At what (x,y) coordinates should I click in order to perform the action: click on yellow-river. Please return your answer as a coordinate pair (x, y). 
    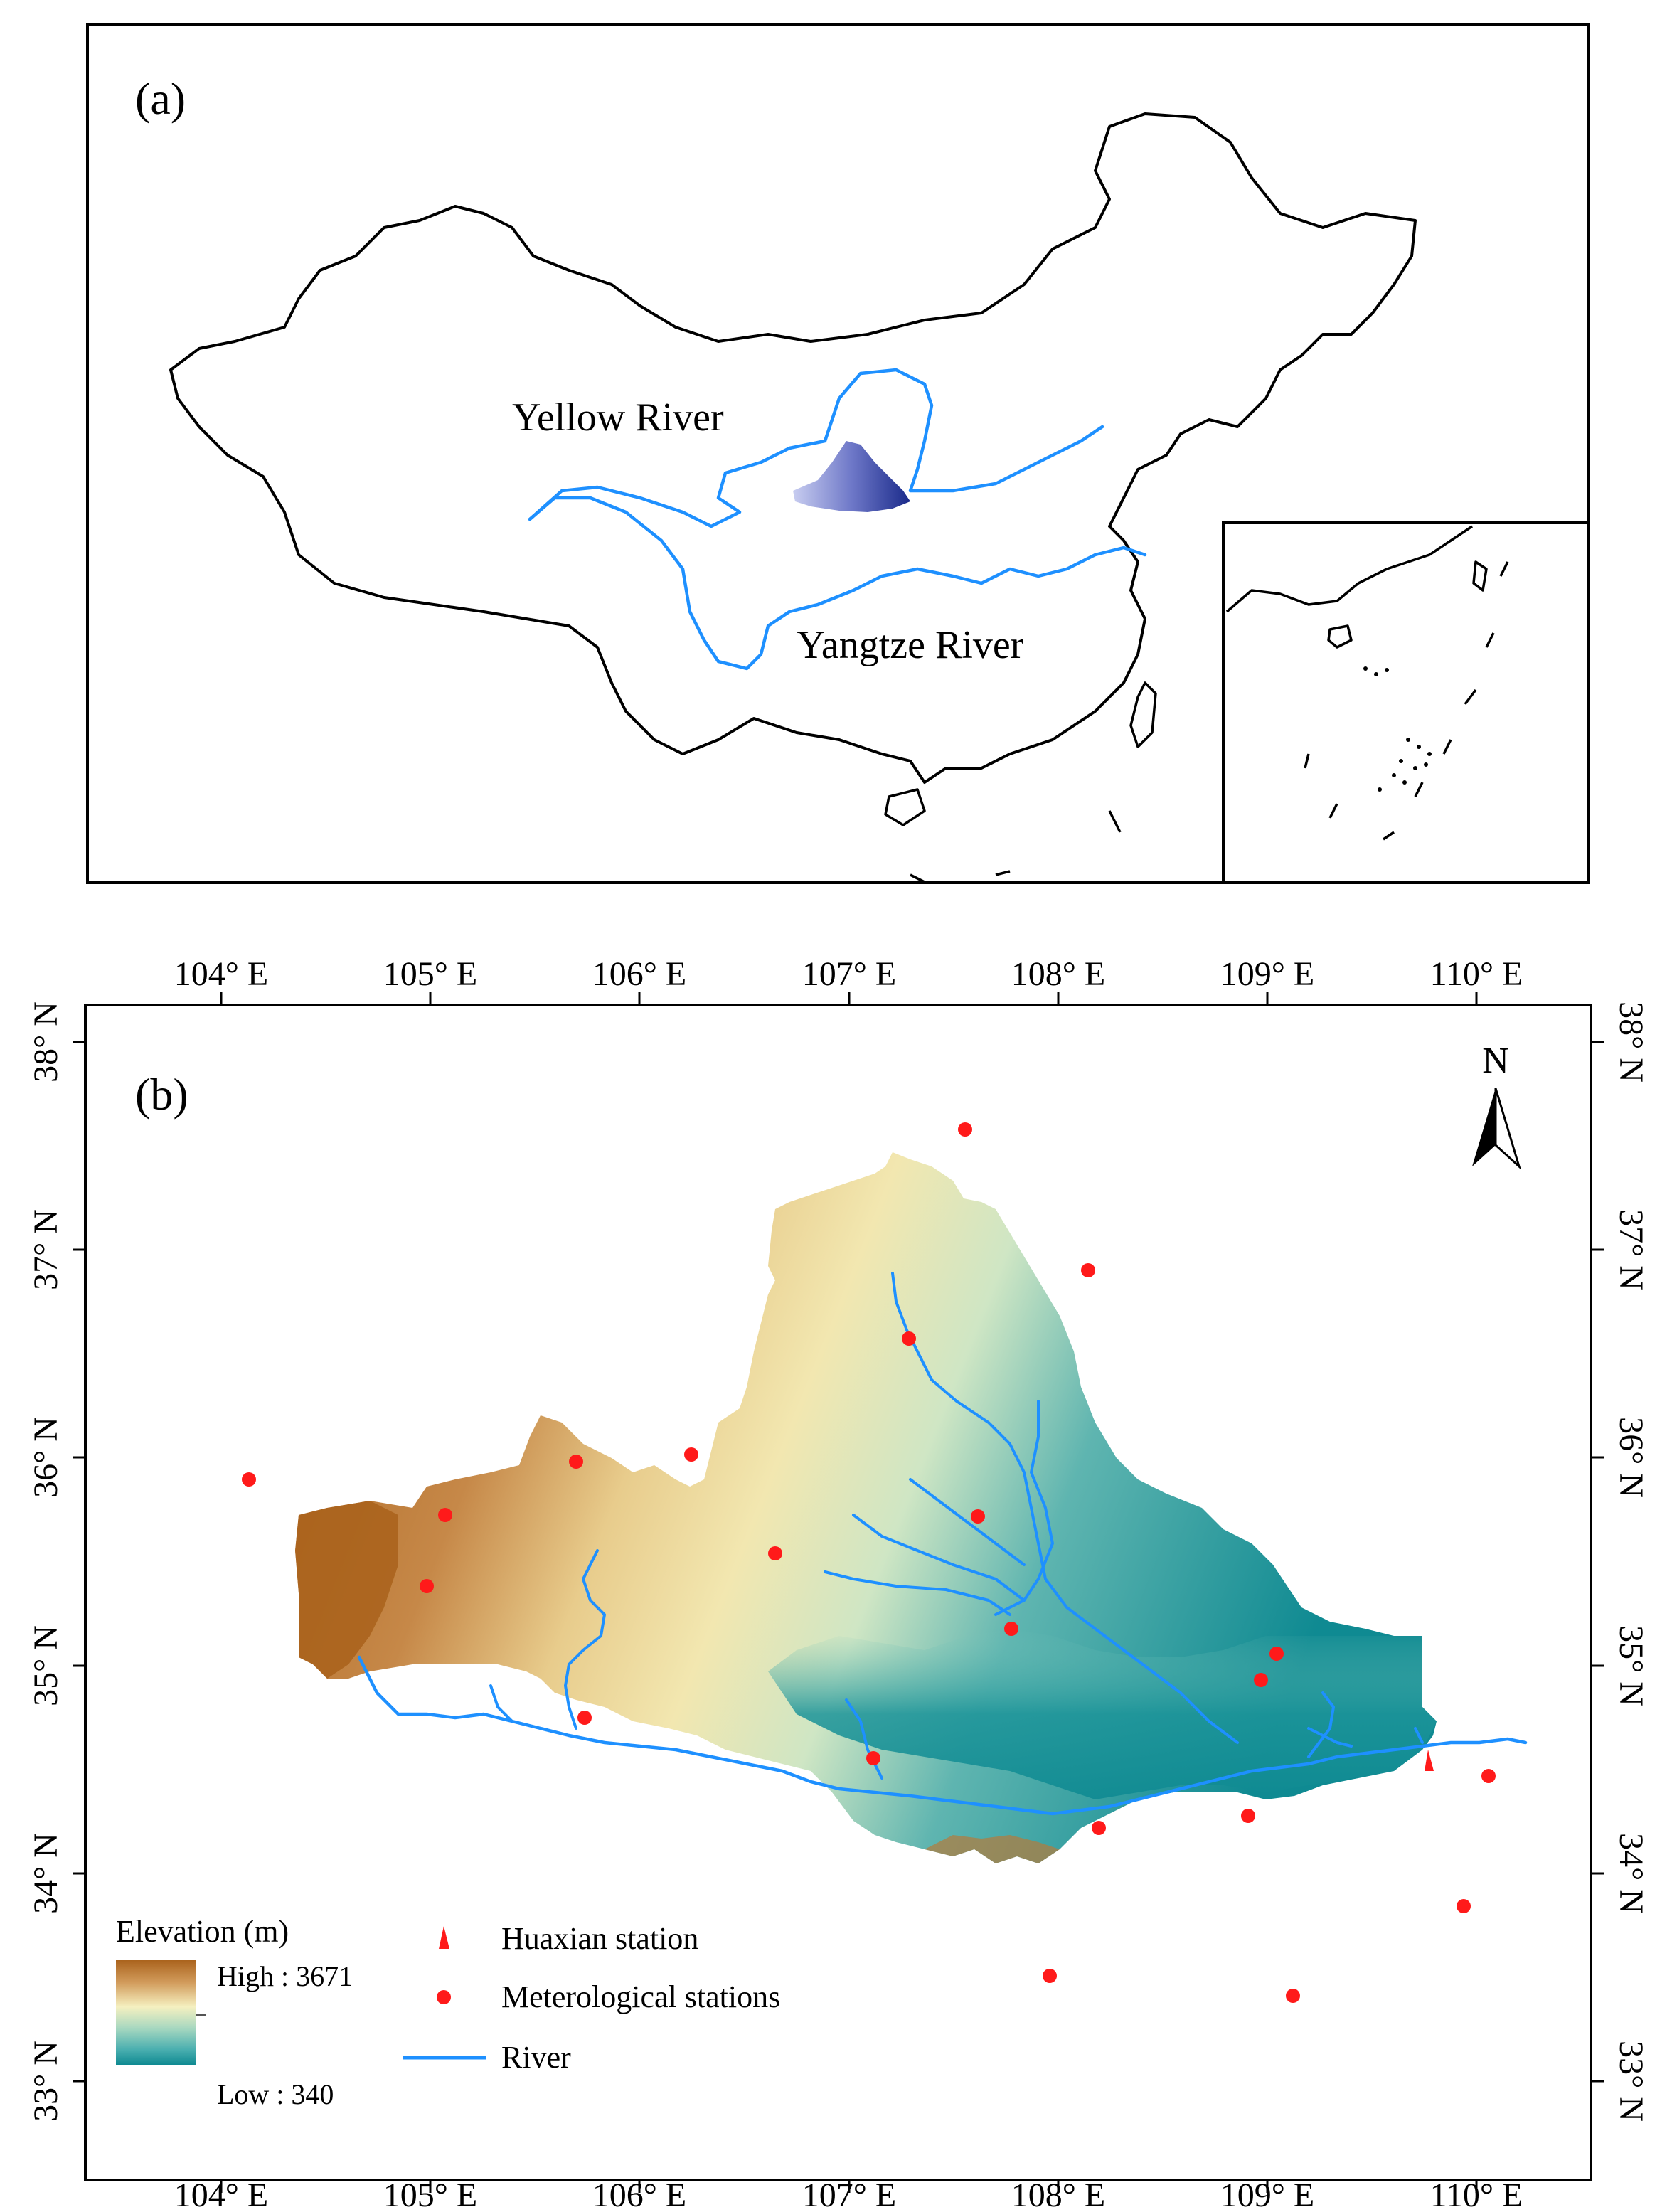
    Looking at the image, I should click on (816, 448).